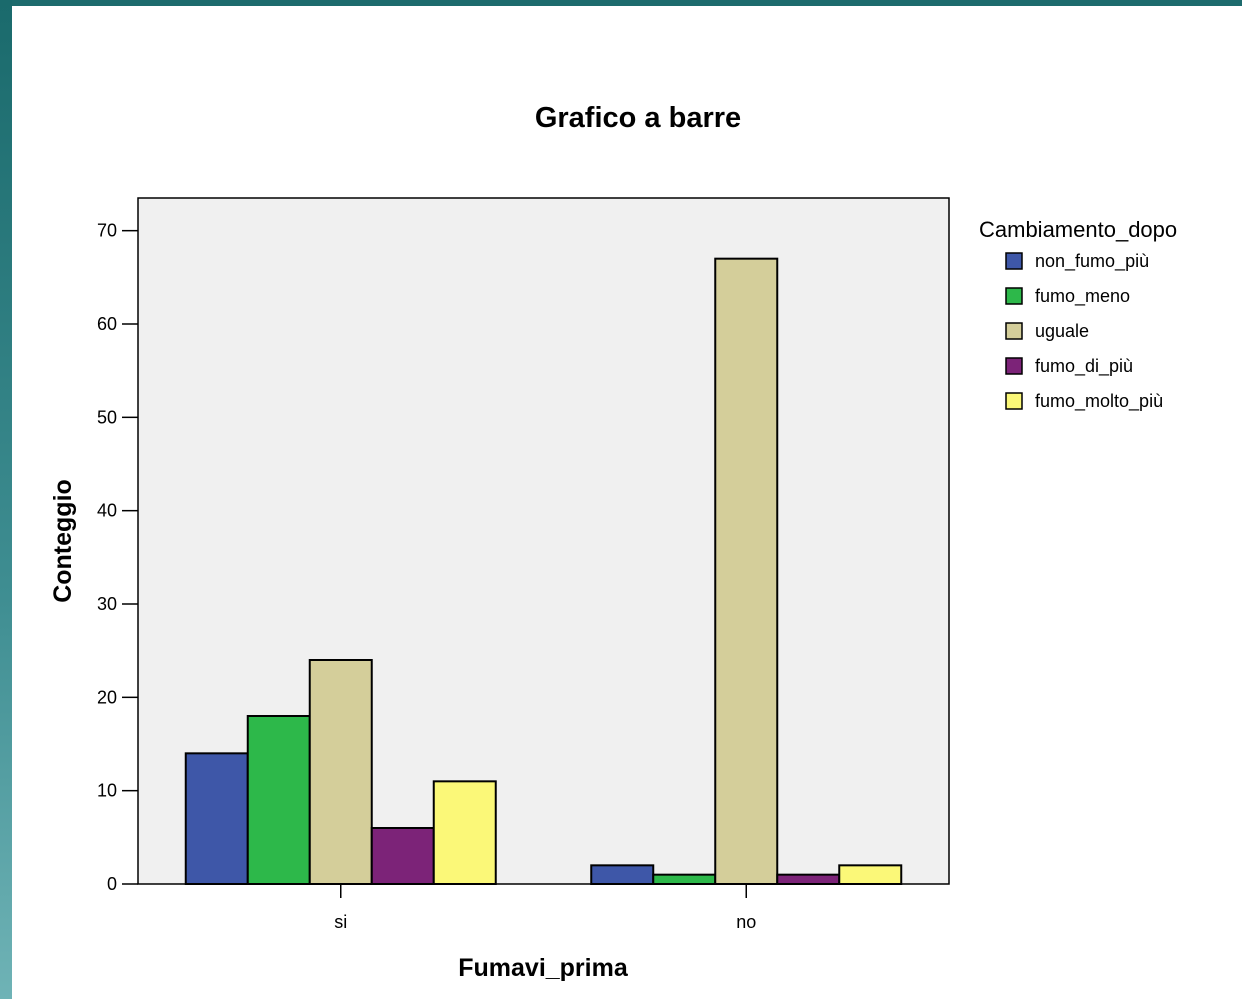 The width and height of the screenshot is (1242, 999). I want to click on y-tick-label: 50, so click(107, 417).